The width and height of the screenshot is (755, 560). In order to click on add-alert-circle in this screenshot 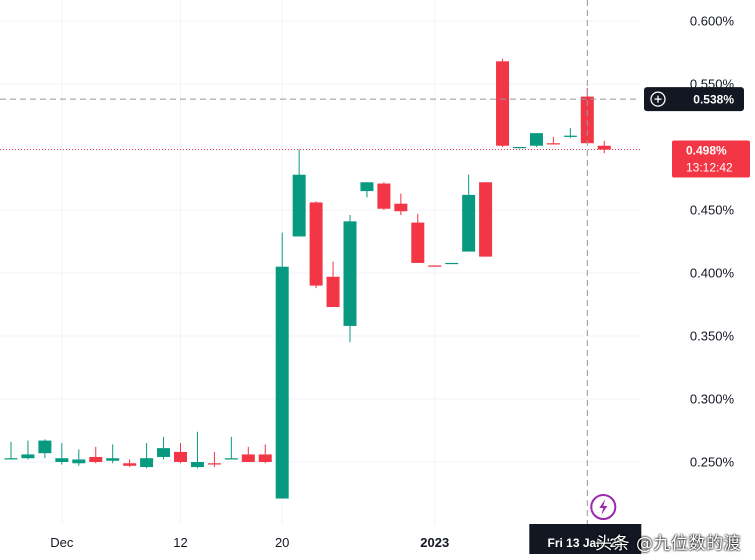, I will do `click(658, 99)`.